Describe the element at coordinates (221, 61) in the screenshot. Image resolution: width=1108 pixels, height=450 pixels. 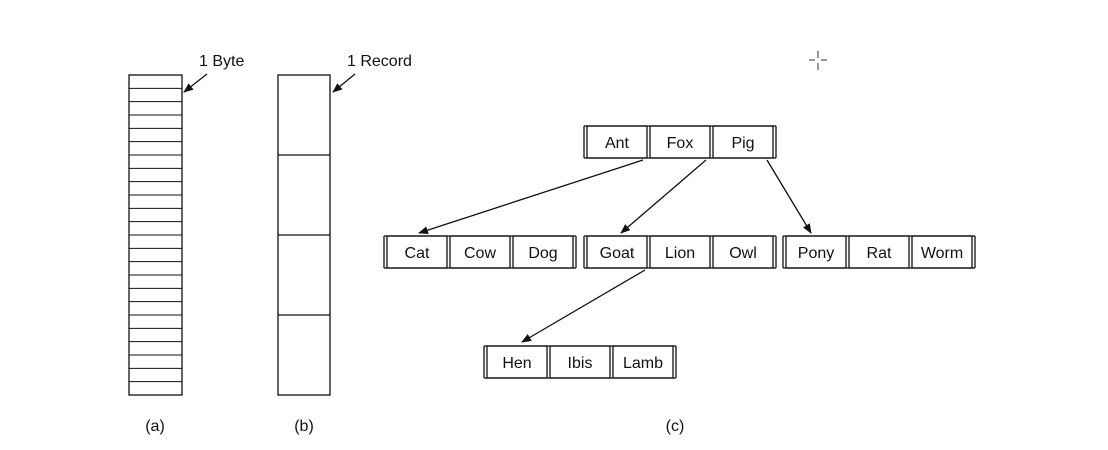
I see `byte-annotation-label: 1 Byte` at that location.